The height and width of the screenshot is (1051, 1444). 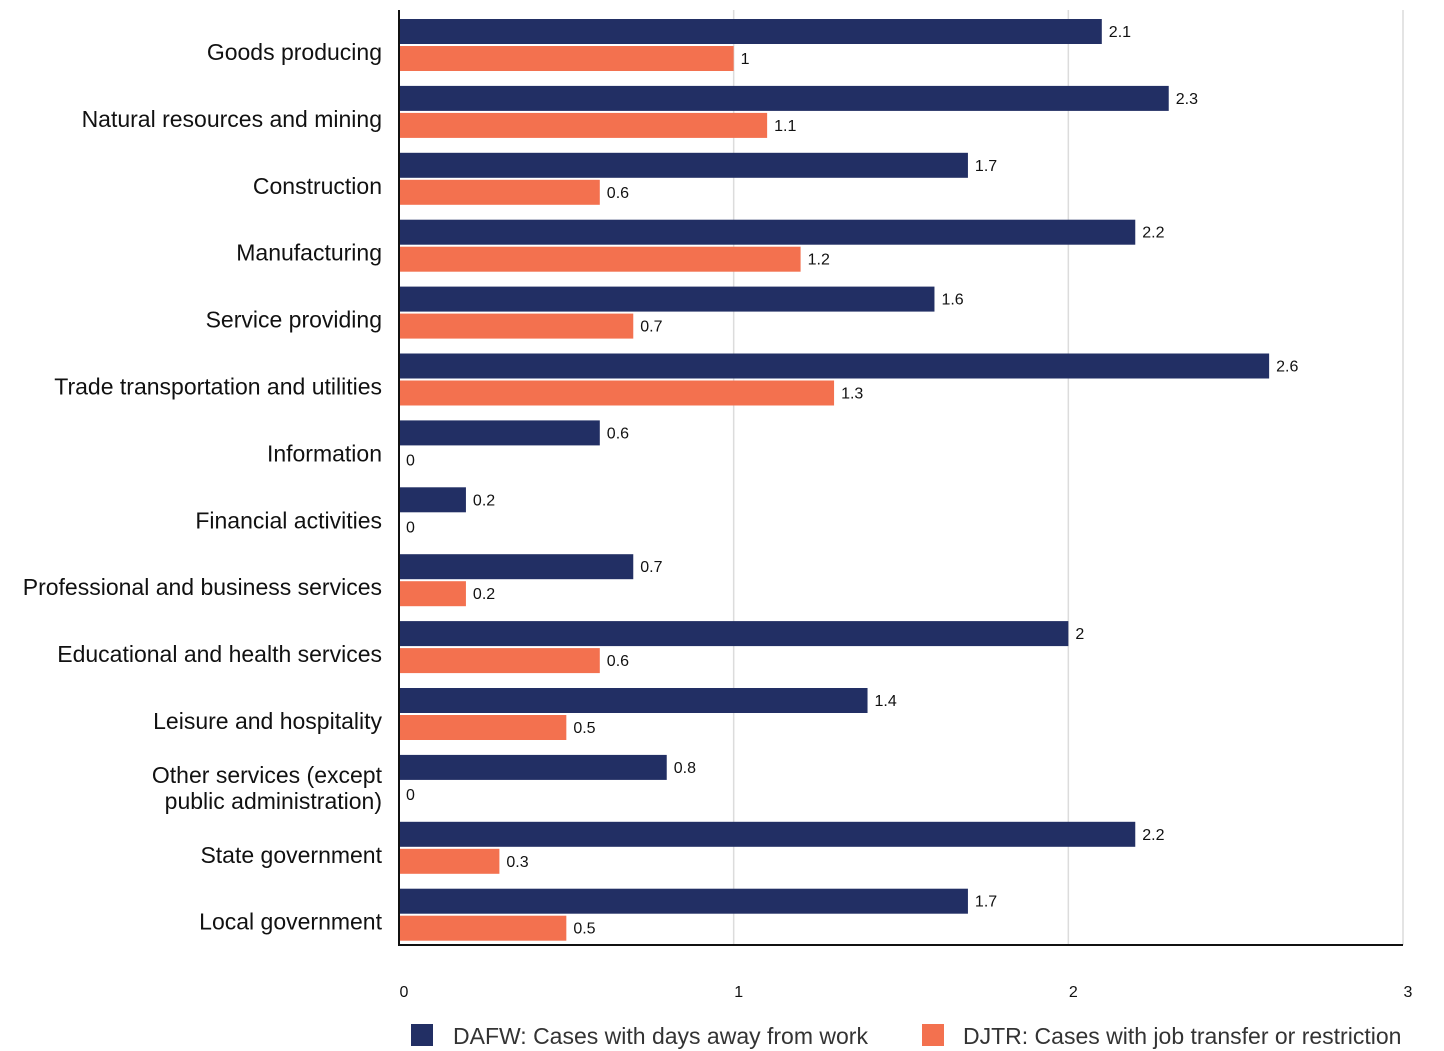 I want to click on x-tick-label: 2, so click(x=1073, y=992).